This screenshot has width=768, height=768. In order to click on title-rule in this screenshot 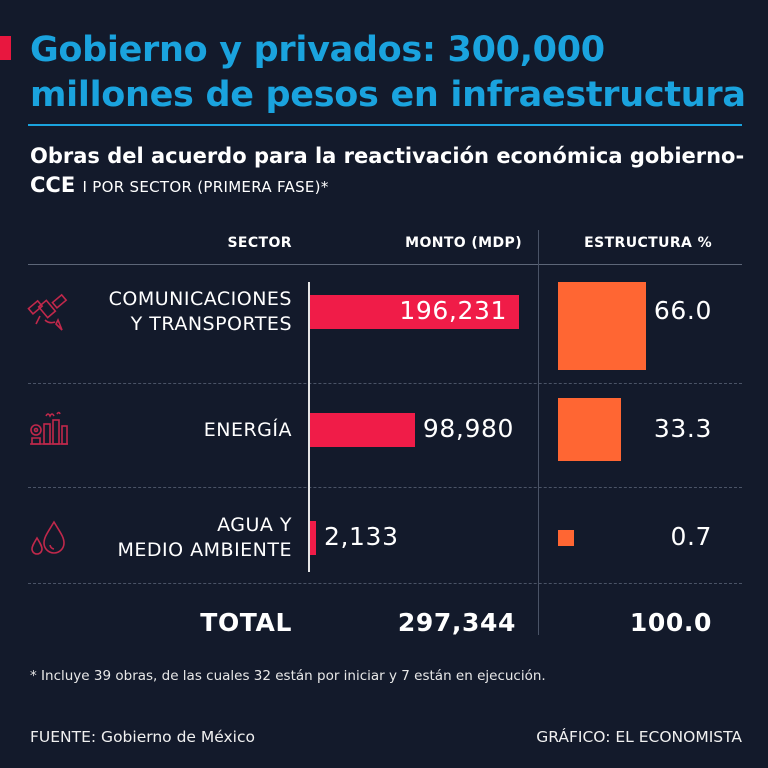, I will do `click(385, 125)`.